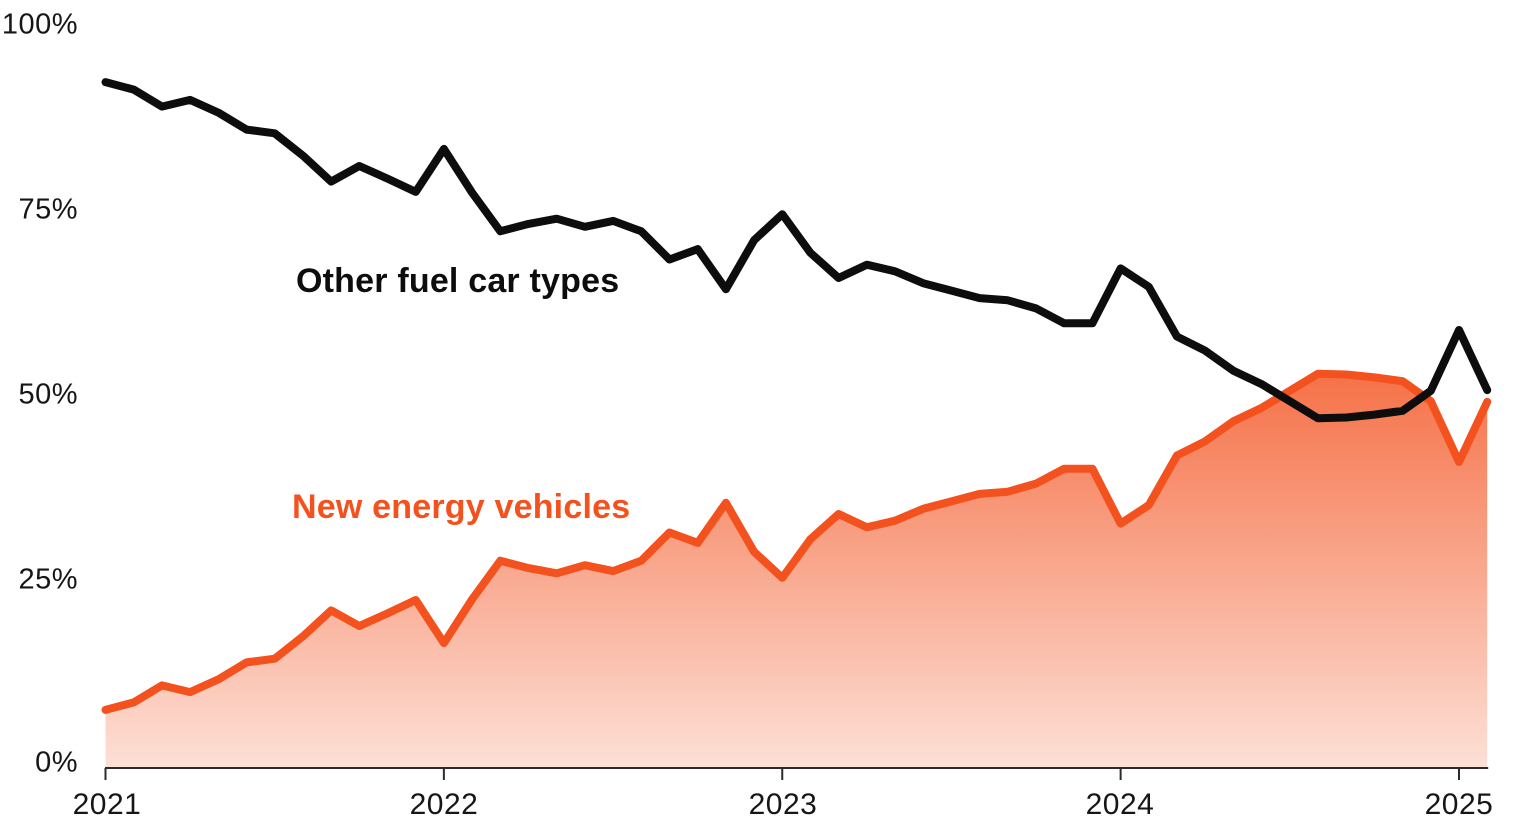  Describe the element at coordinates (444, 804) in the screenshot. I see `x-tick-2022: 2022` at that location.